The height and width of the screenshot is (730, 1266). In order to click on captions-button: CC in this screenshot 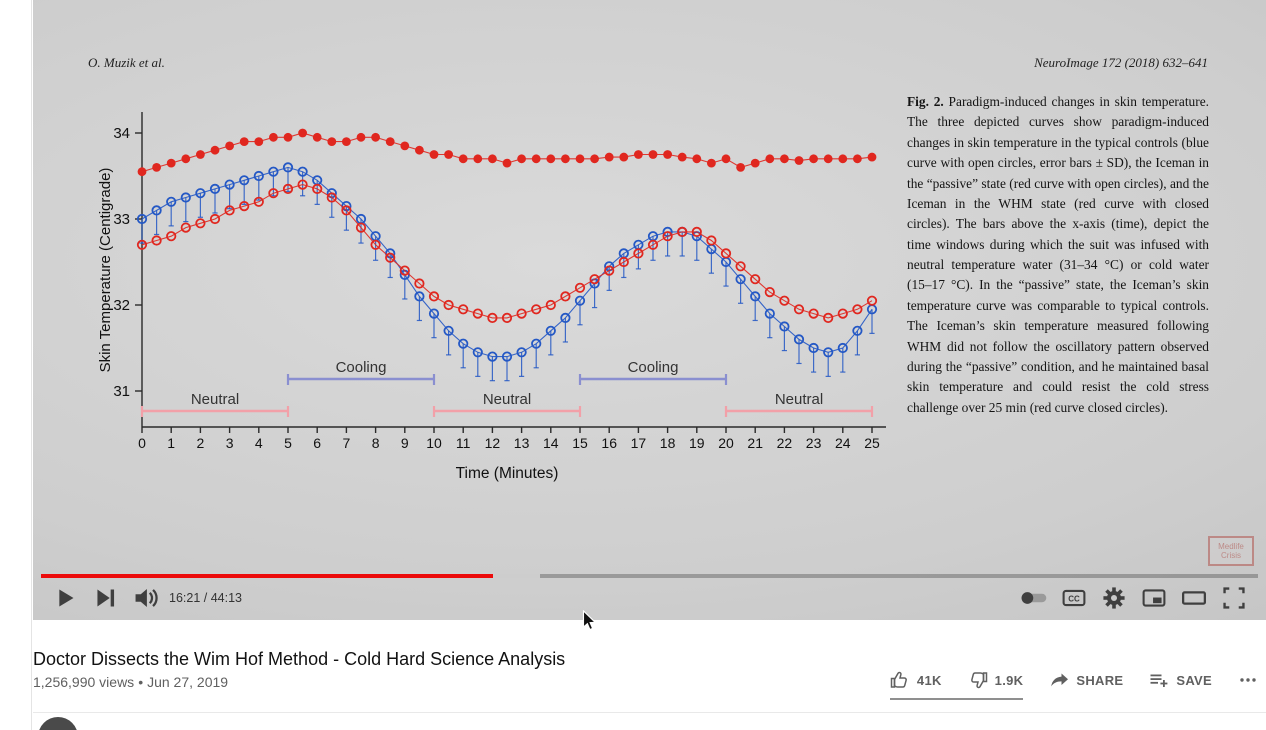, I will do `click(1074, 598)`.